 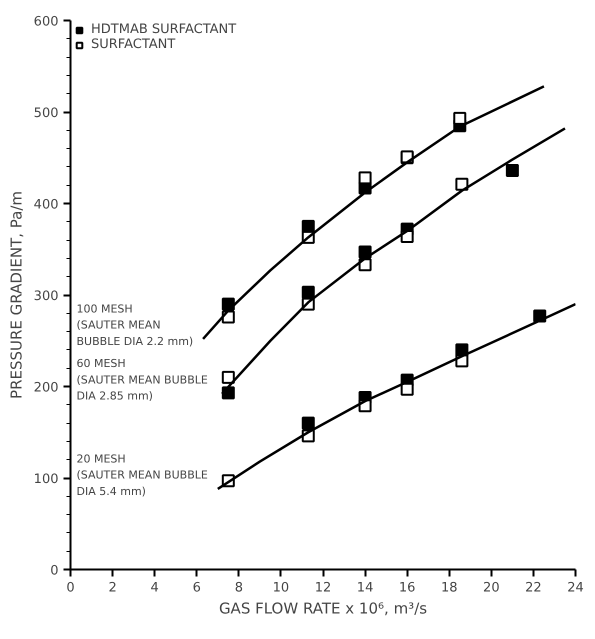 I want to click on legend-label: HDTMAB SURFACTANT, so click(x=163, y=29).